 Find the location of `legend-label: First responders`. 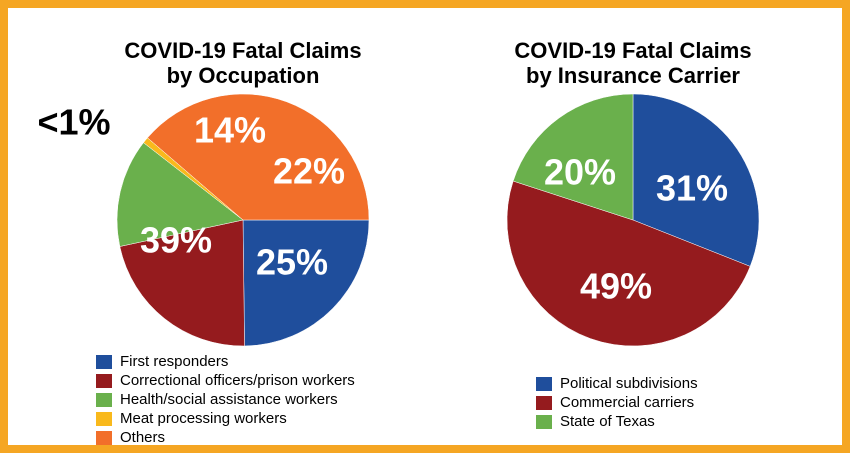

legend-label: First responders is located at coordinates (174, 361).